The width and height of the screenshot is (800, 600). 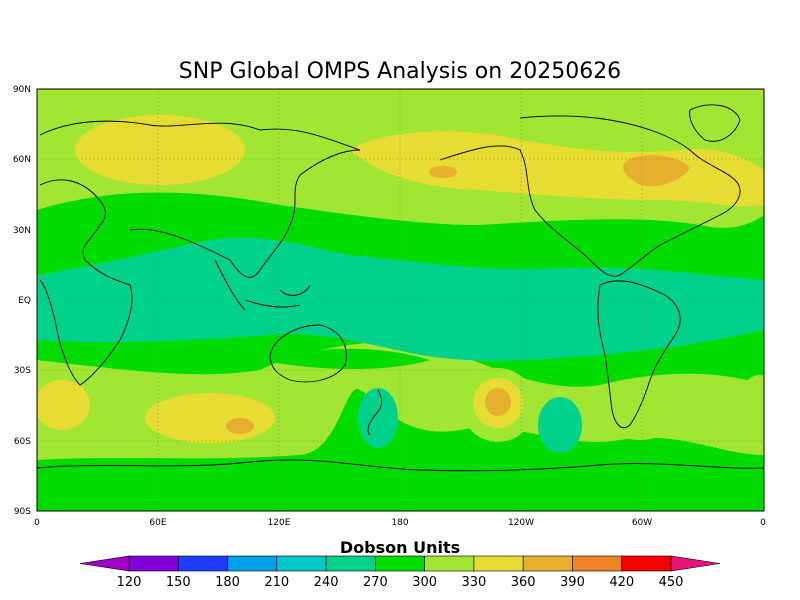 What do you see at coordinates (22, 231) in the screenshot?
I see `lat-tick: 30N` at bounding box center [22, 231].